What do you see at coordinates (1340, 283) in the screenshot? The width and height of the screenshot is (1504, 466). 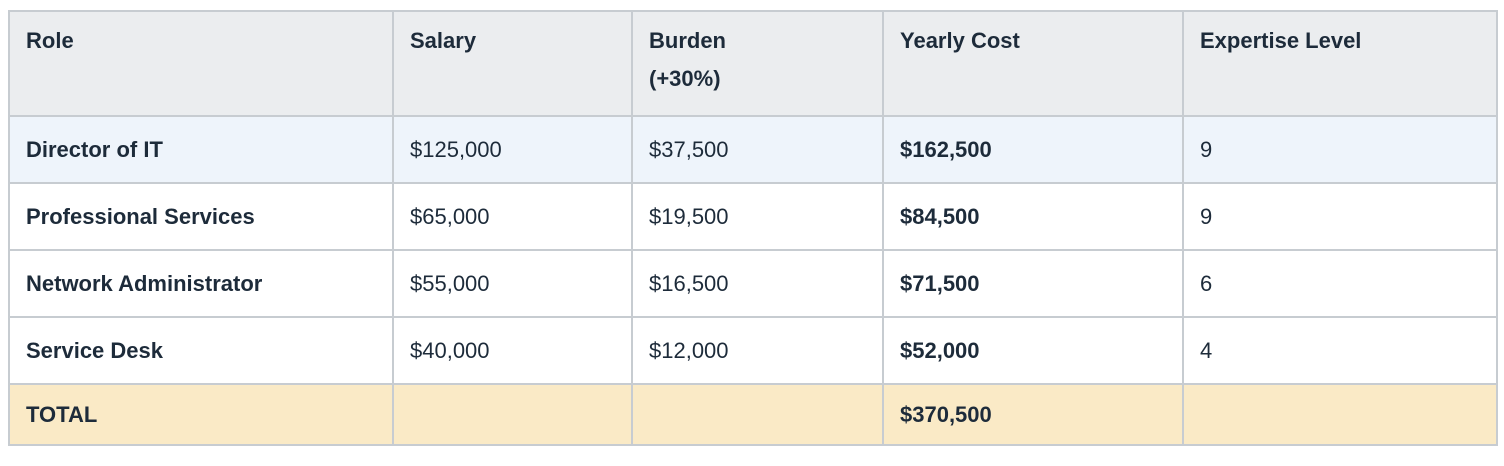 I see `cell-expertise-level: 6` at bounding box center [1340, 283].